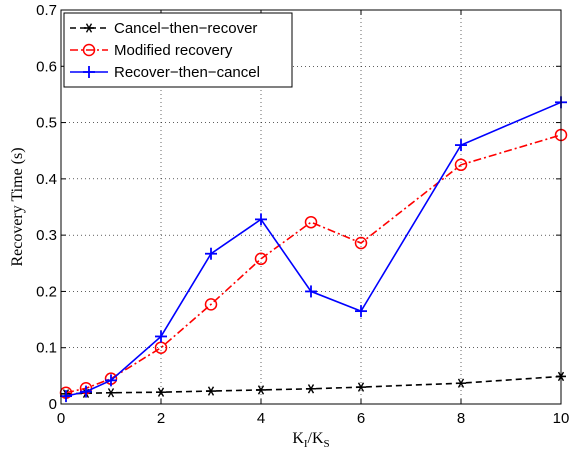  I want to click on x-tick-label: 6, so click(361, 418).